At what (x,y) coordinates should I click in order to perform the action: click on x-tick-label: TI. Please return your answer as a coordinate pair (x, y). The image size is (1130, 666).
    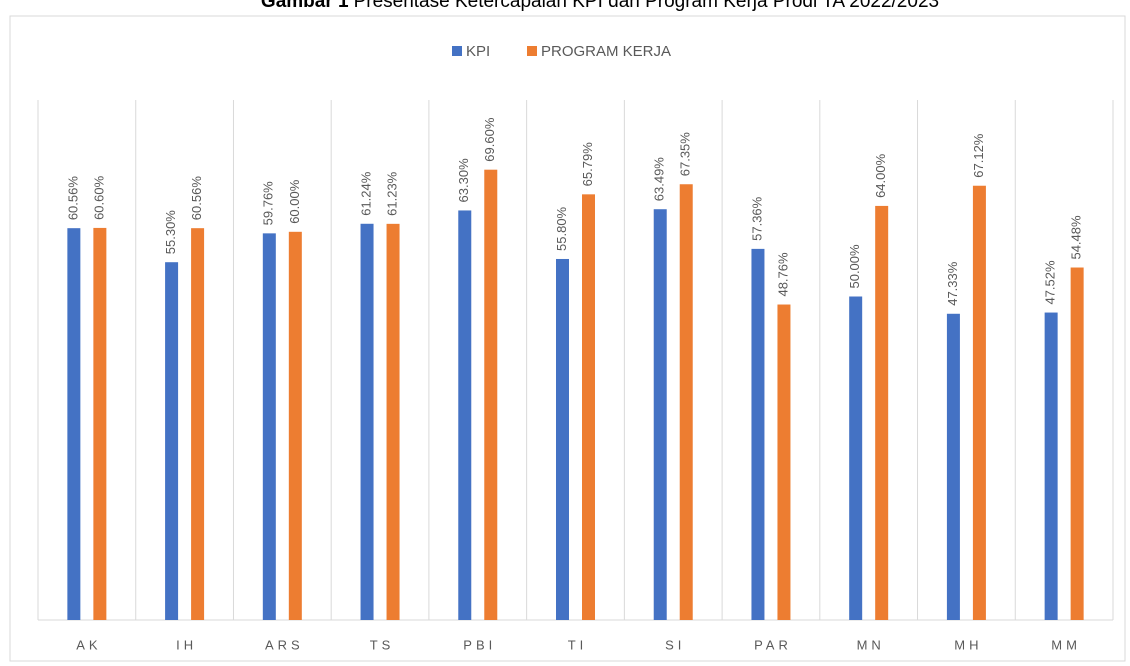
    Looking at the image, I should click on (578, 644).